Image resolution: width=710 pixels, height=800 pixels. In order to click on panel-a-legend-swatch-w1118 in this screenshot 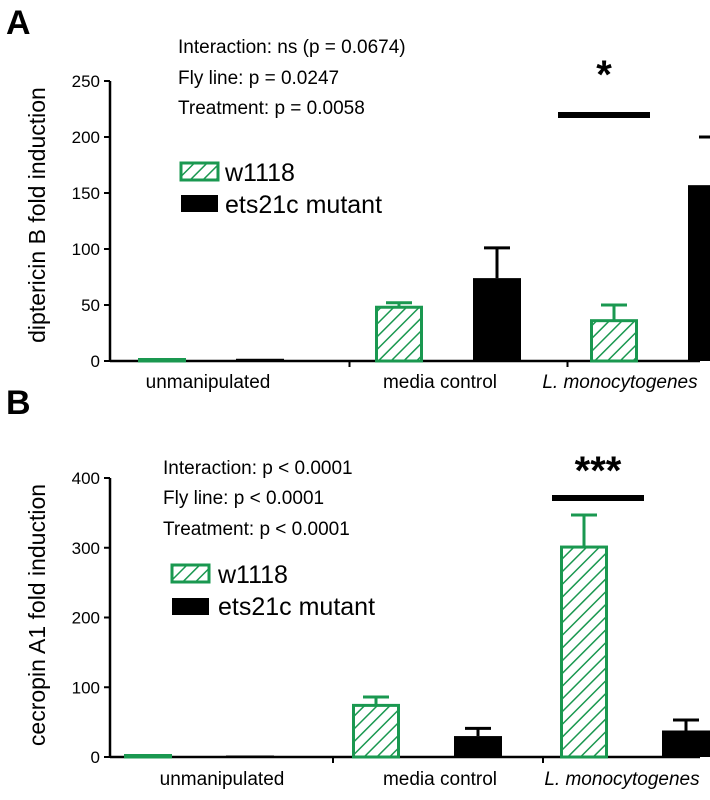, I will do `click(199, 171)`.